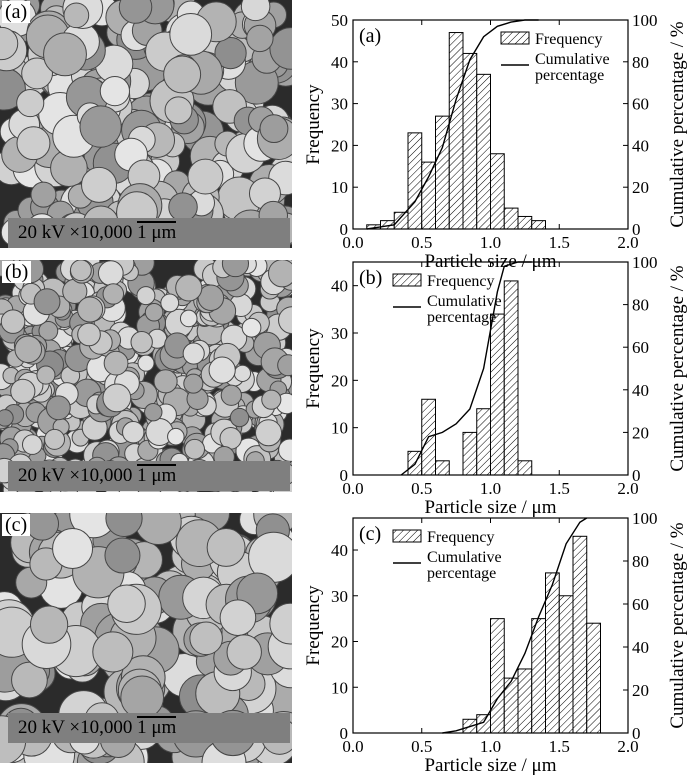 This screenshot has width=700, height=784. I want to click on y-tick-label: 30, so click(339, 333).